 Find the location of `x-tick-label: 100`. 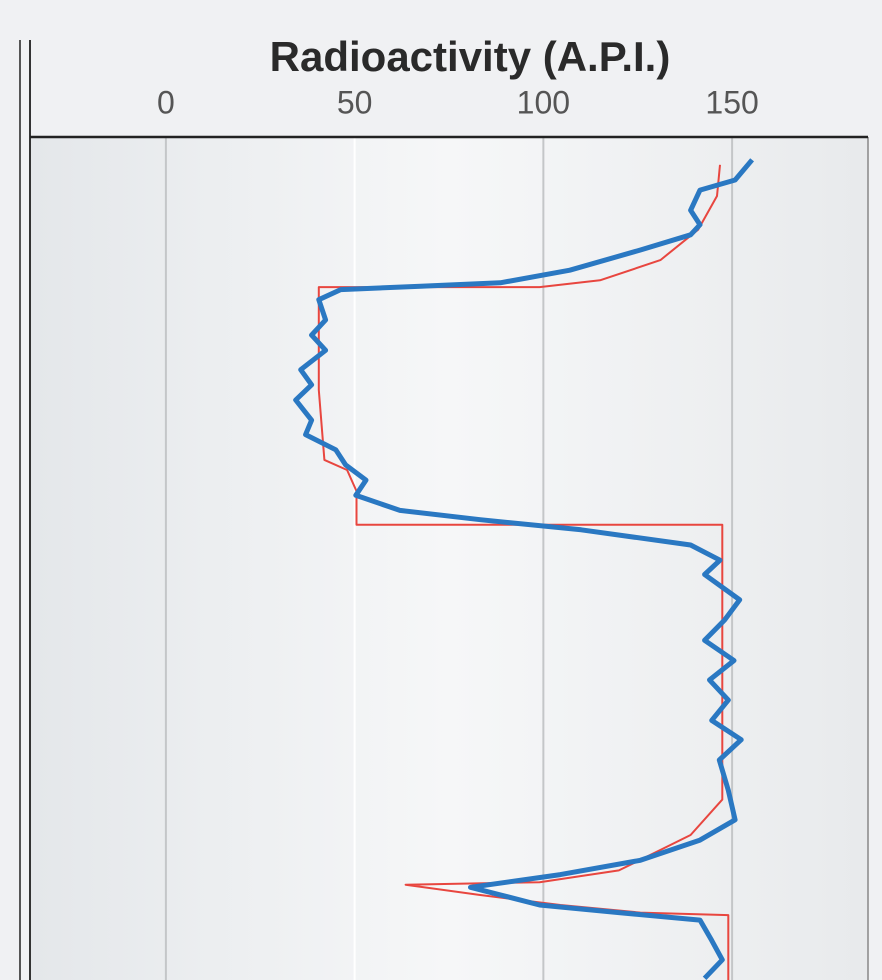

x-tick-label: 100 is located at coordinates (543, 102).